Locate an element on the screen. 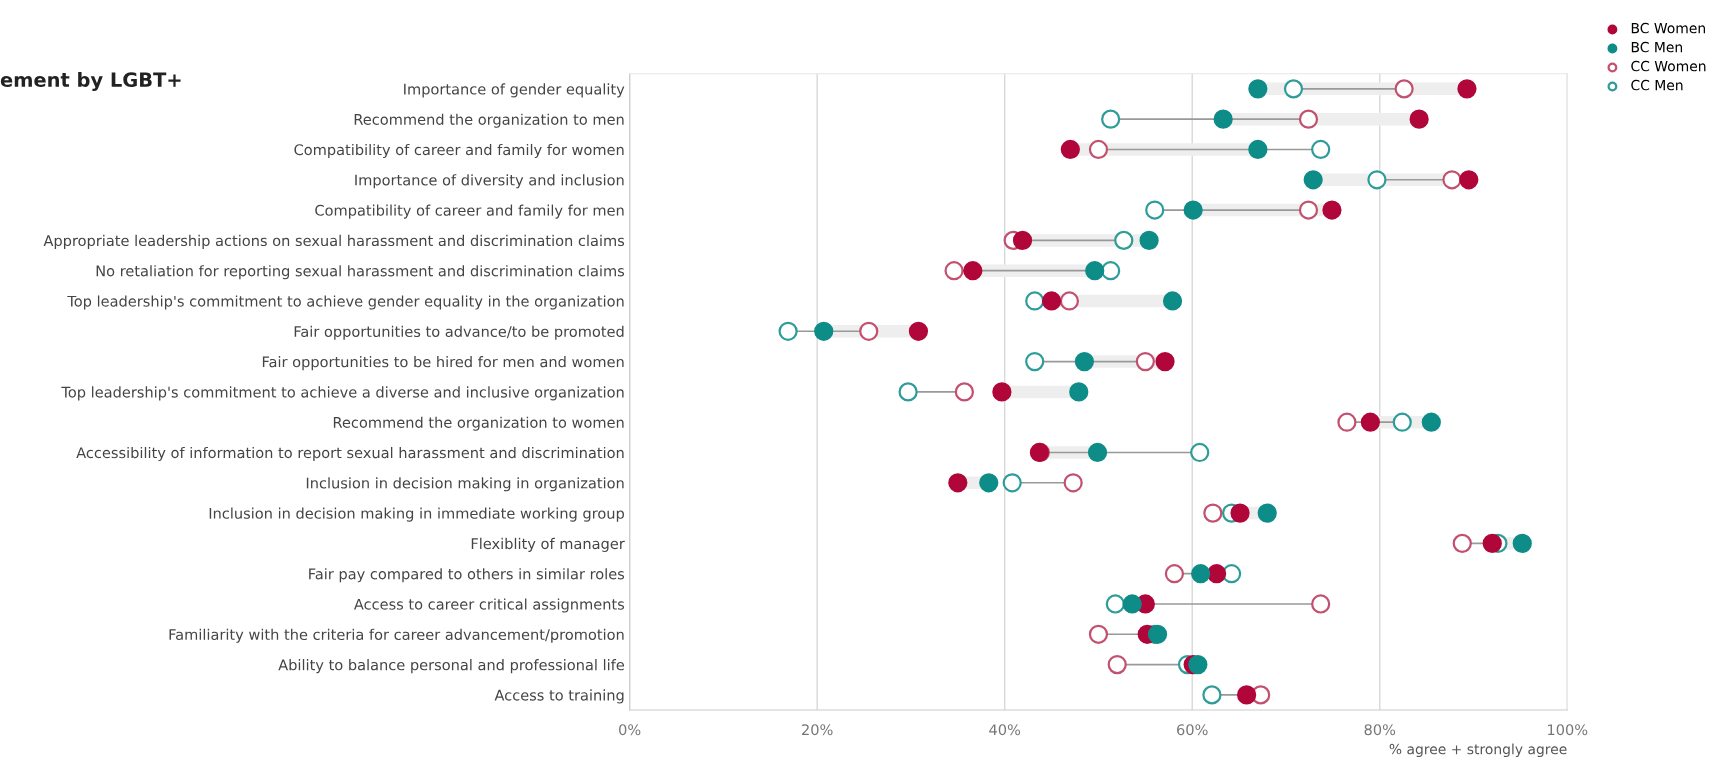  y-tick-label: Recommend the organization to men is located at coordinates (489, 120).